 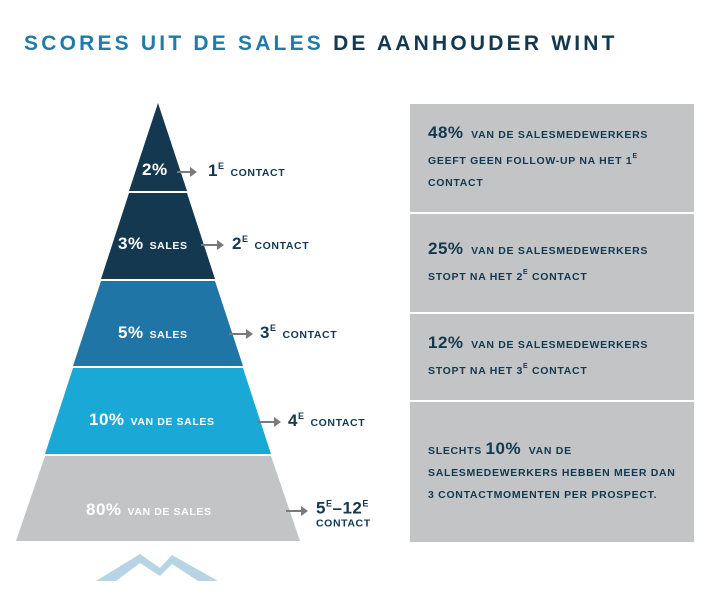 I want to click on tier-3-contact: 3E CONTACT, so click(x=298, y=333).